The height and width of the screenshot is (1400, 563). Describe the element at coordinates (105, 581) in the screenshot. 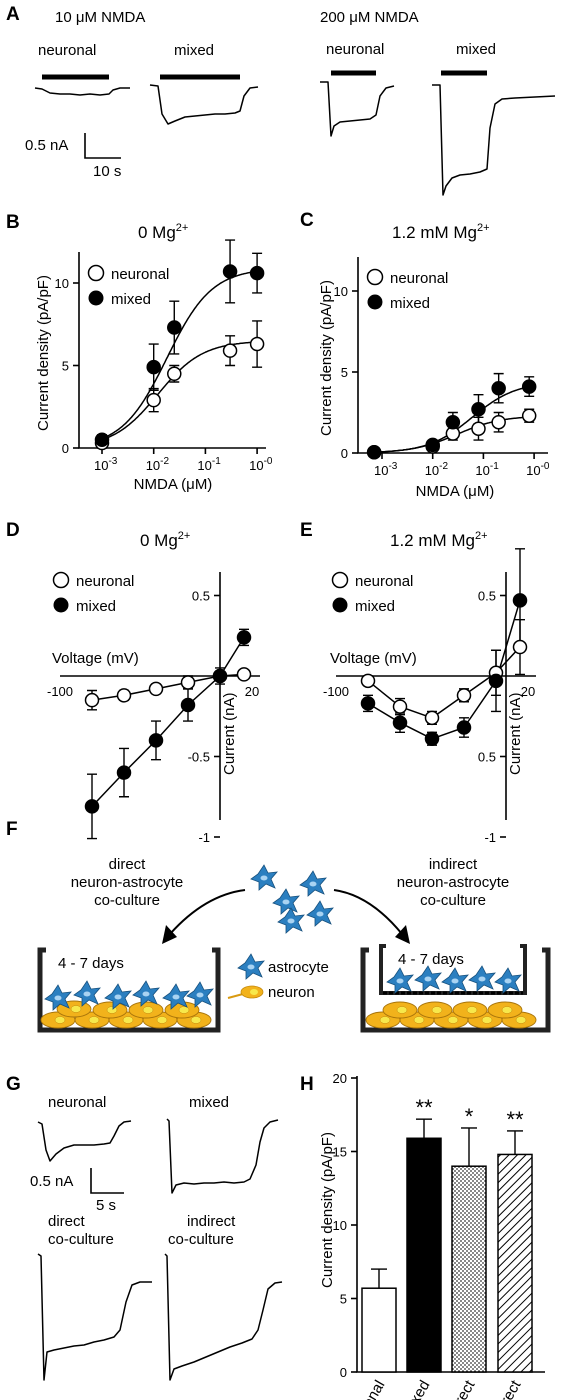

I see `legend-label-neuronal: neuronal` at that location.